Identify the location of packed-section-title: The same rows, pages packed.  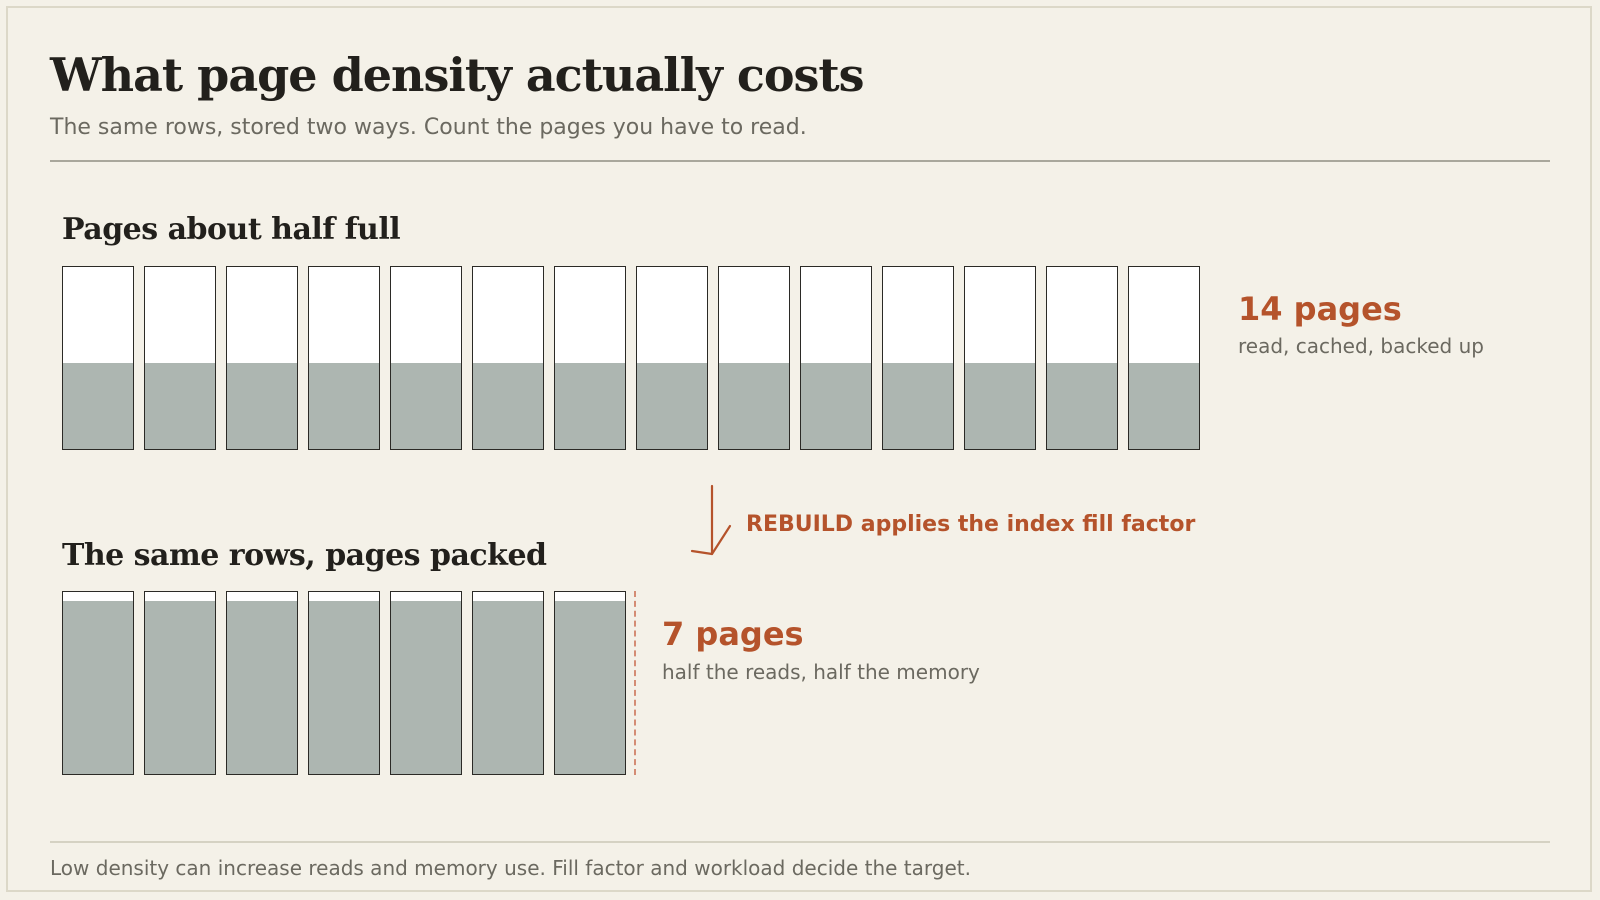
(304, 555).